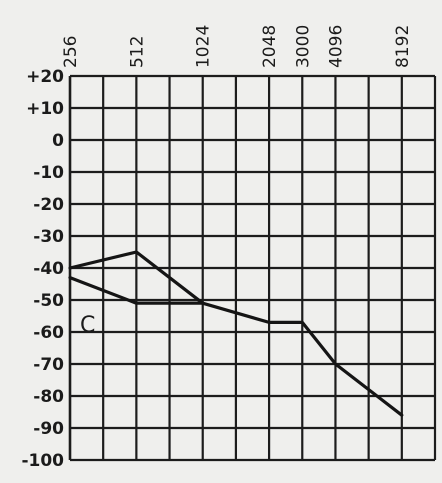 Image resolution: width=442 pixels, height=483 pixels. I want to click on y-tick-label: -60, so click(48, 333).